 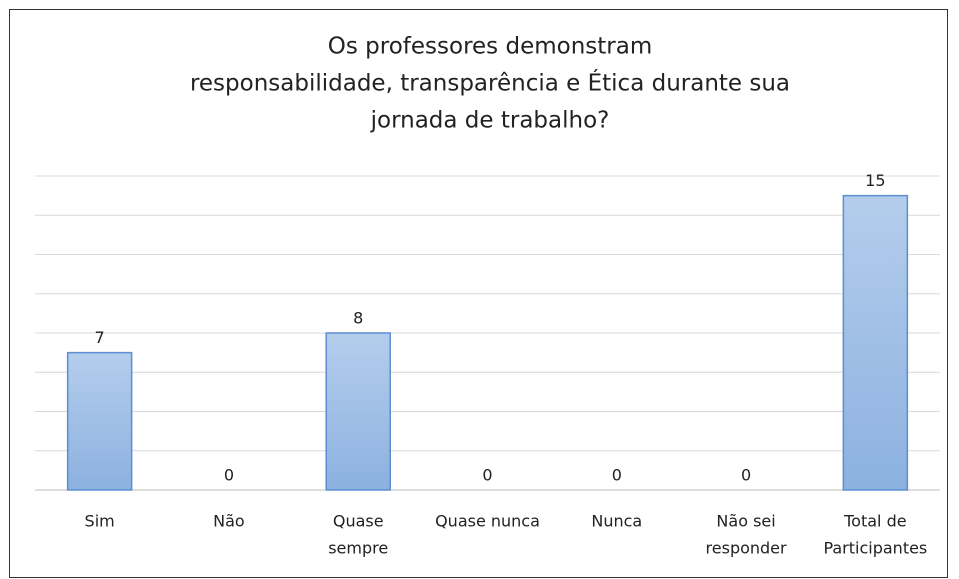 I want to click on chart-title: jornada de trabalho?, so click(x=490, y=121).